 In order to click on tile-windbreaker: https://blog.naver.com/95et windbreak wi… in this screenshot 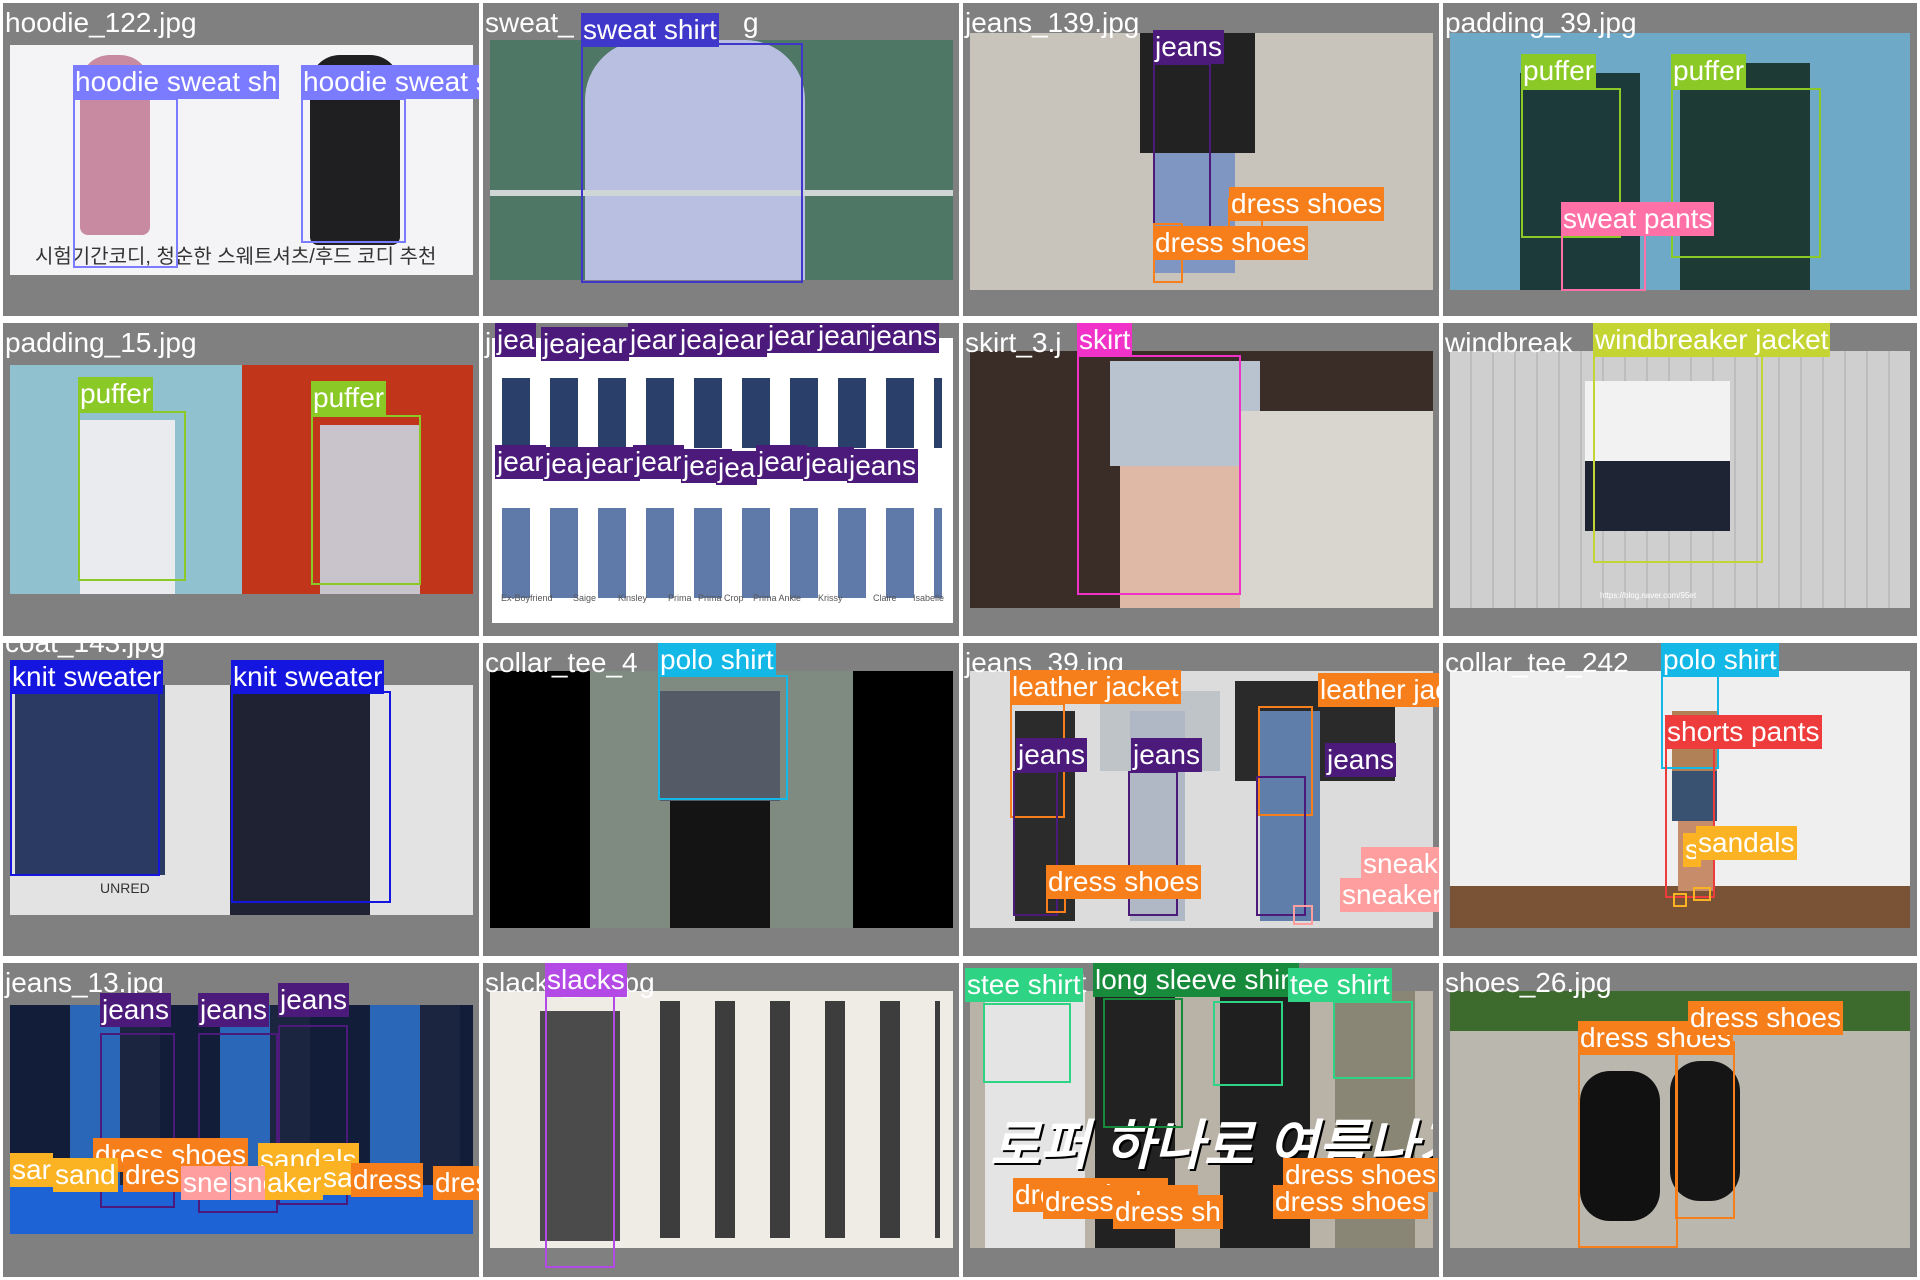, I will do `click(1680, 479)`.